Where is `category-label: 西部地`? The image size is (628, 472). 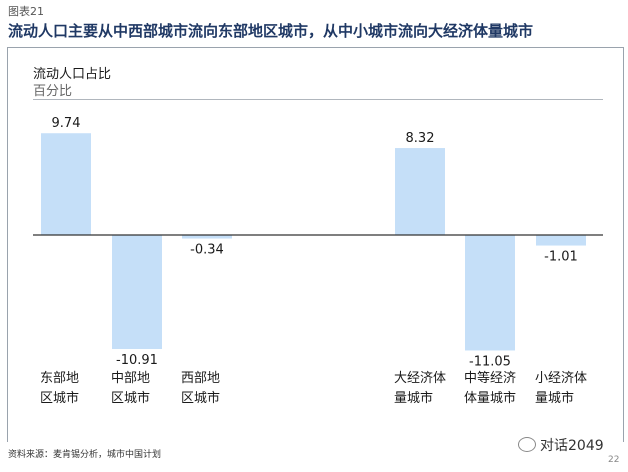 category-label: 西部地 is located at coordinates (200, 378).